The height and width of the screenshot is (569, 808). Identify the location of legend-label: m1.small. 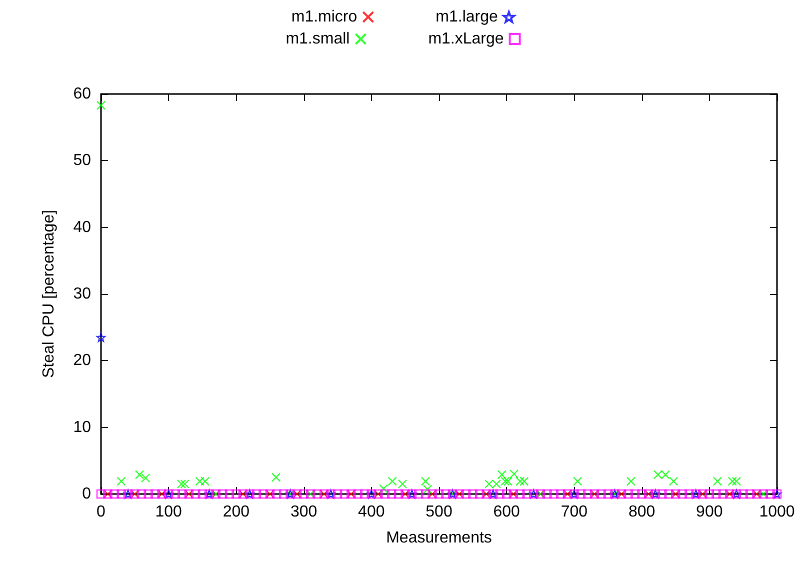
(318, 39).